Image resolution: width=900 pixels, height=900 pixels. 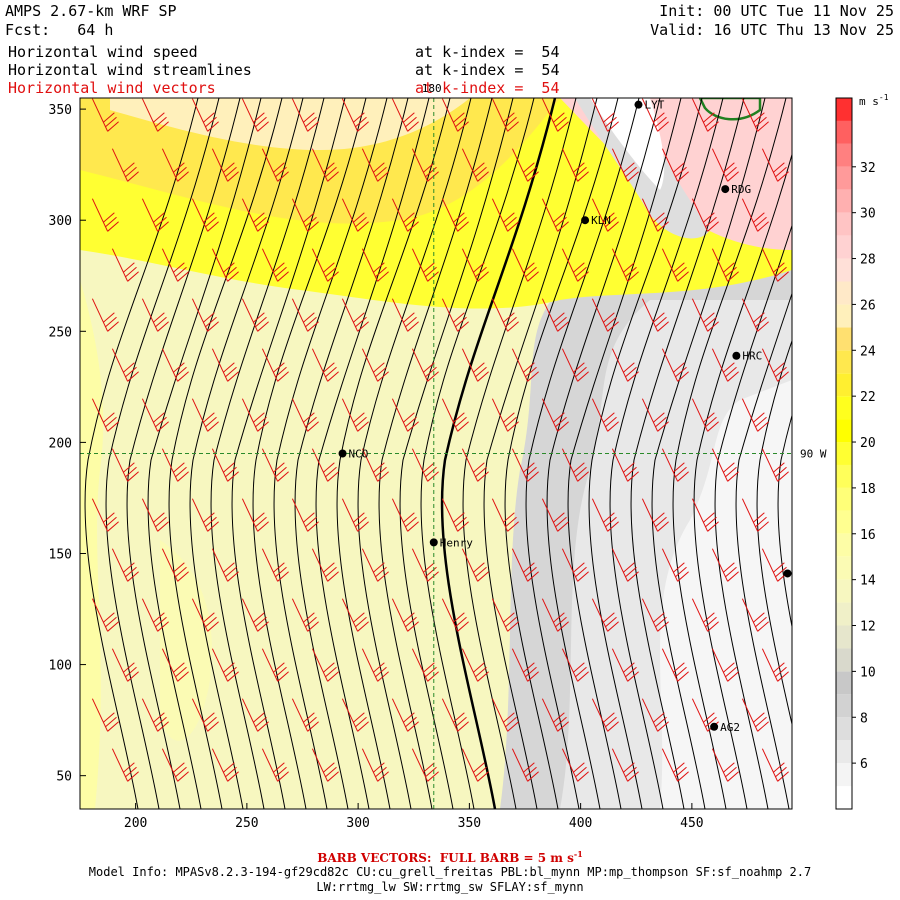 What do you see at coordinates (787, 573) in the screenshot?
I see `station-marker` at bounding box center [787, 573].